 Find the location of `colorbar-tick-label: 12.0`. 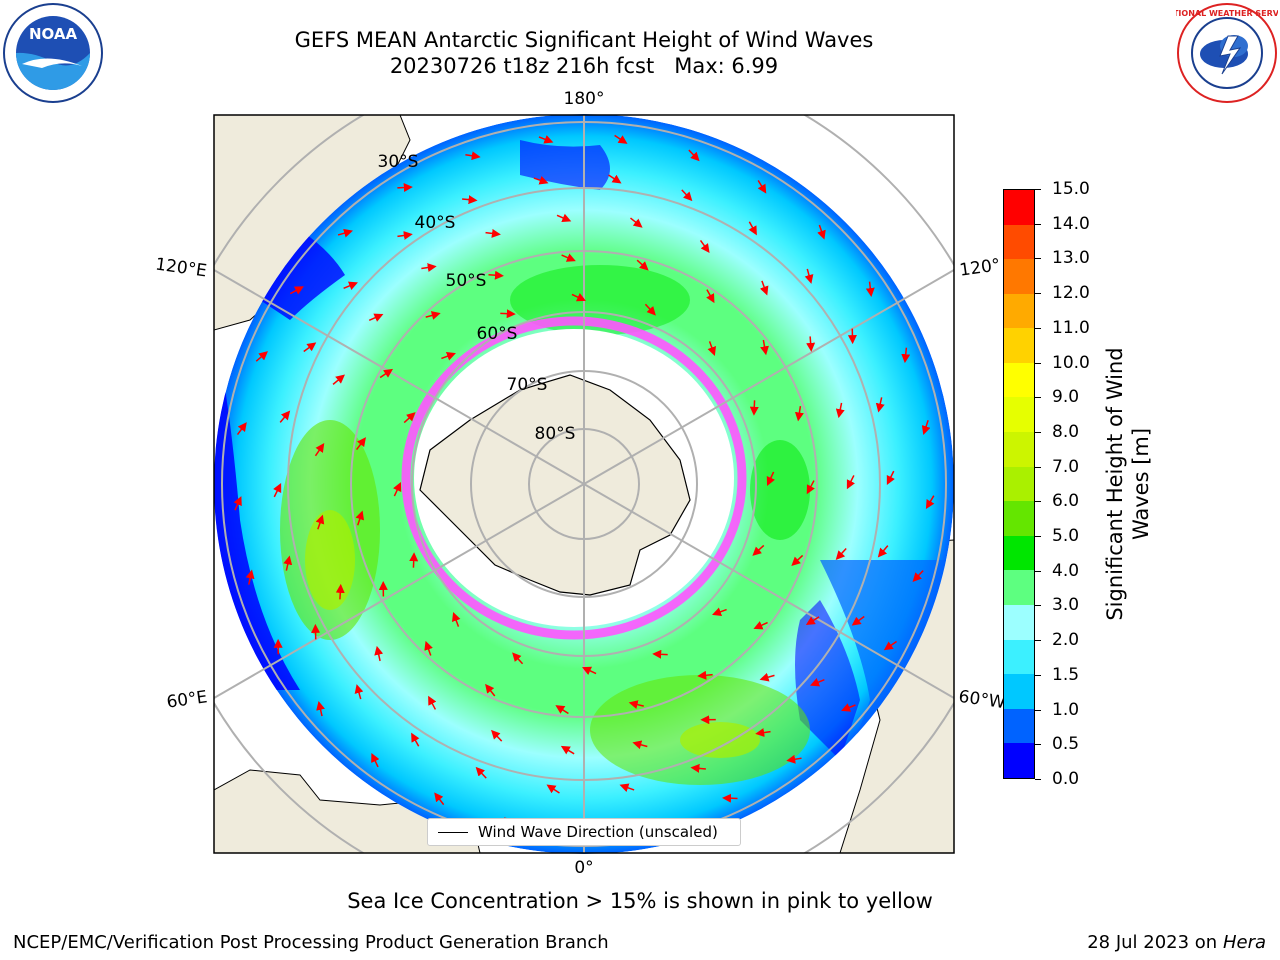

colorbar-tick-label: 12.0 is located at coordinates (1071, 293).